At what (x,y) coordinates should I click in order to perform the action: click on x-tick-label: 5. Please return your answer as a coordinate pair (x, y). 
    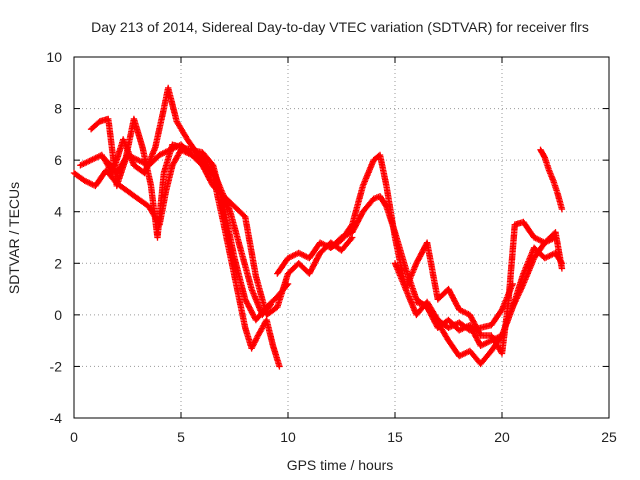
    Looking at the image, I should click on (181, 437).